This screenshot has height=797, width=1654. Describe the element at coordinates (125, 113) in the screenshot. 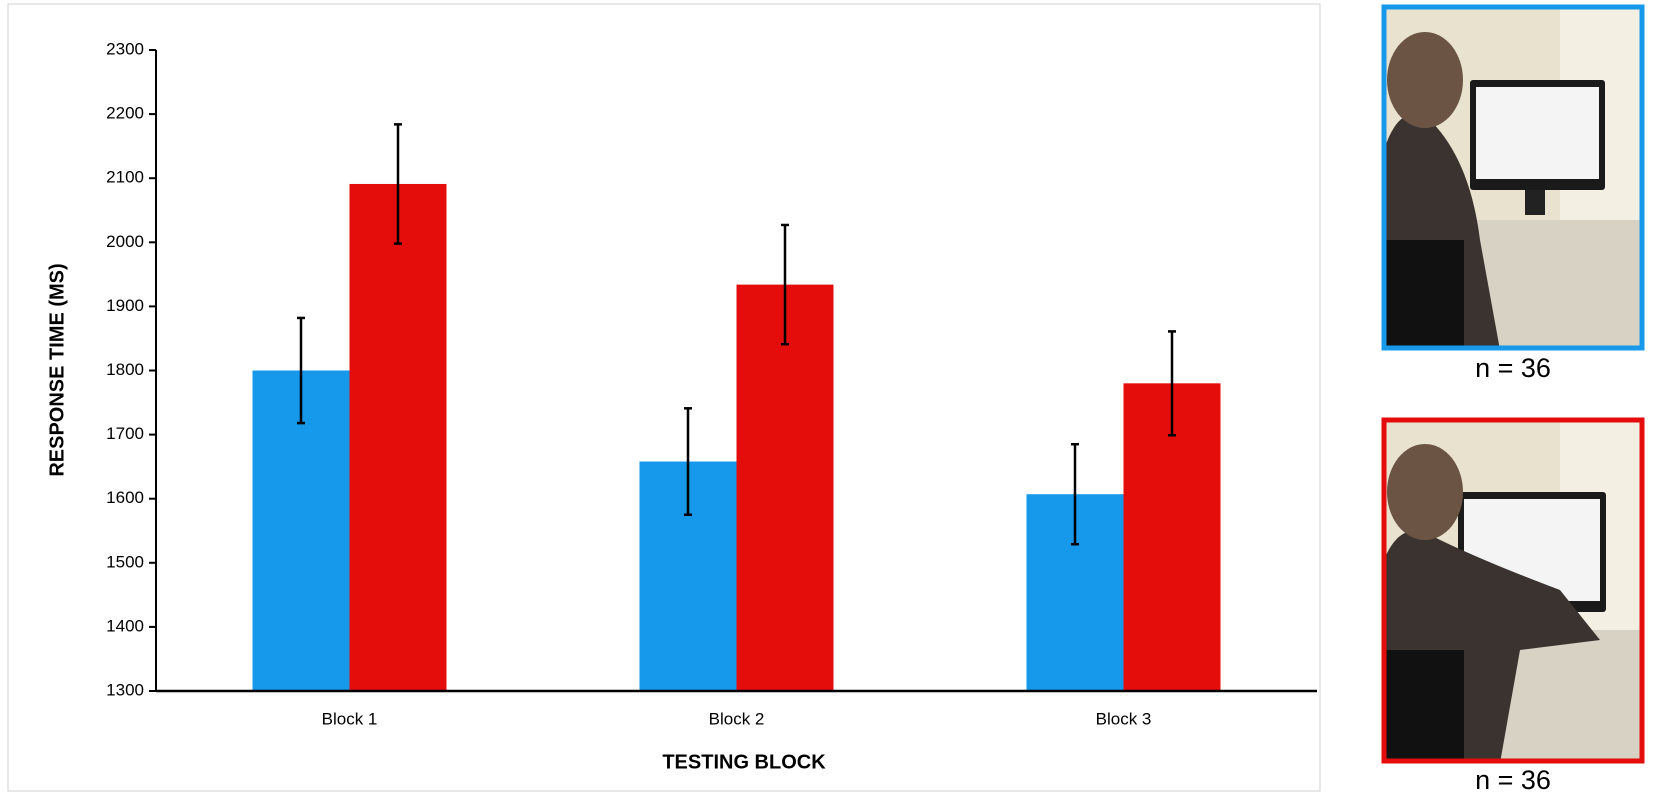

I see `y-tick-label: 2200` at that location.